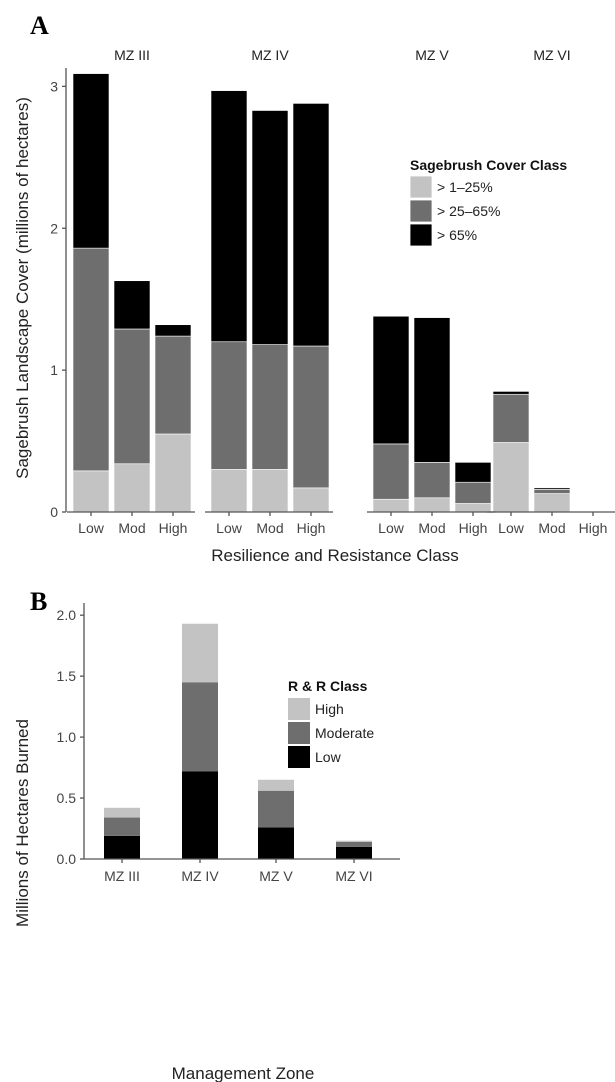 The image size is (615, 1082). Describe the element at coordinates (122, 876) in the screenshot. I see `chart-b-x-tick-label-mz-iii: MZ III` at that location.